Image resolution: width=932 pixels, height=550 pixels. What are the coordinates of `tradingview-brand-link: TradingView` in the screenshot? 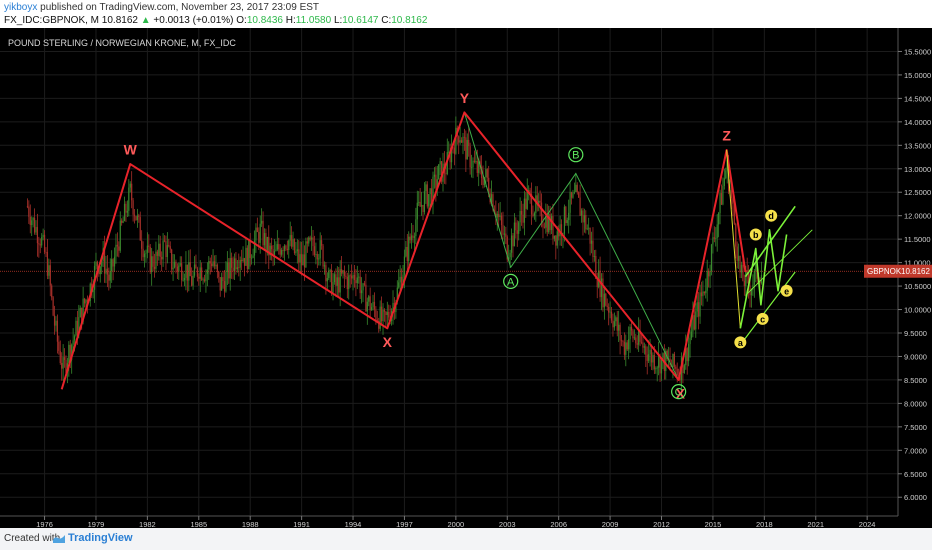 It's located at (100, 538).